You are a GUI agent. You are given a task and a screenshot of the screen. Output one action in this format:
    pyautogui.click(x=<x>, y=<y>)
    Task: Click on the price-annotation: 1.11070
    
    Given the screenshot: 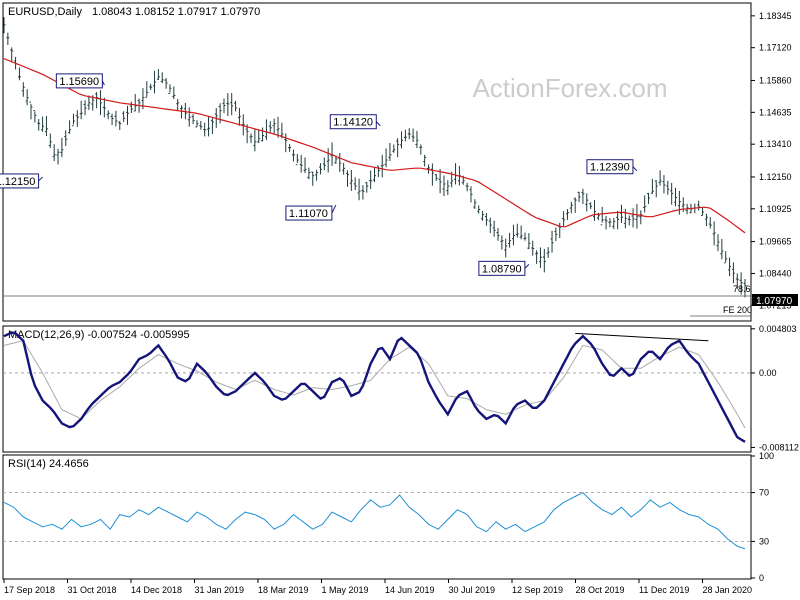 What is the action you would take?
    pyautogui.click(x=311, y=212)
    